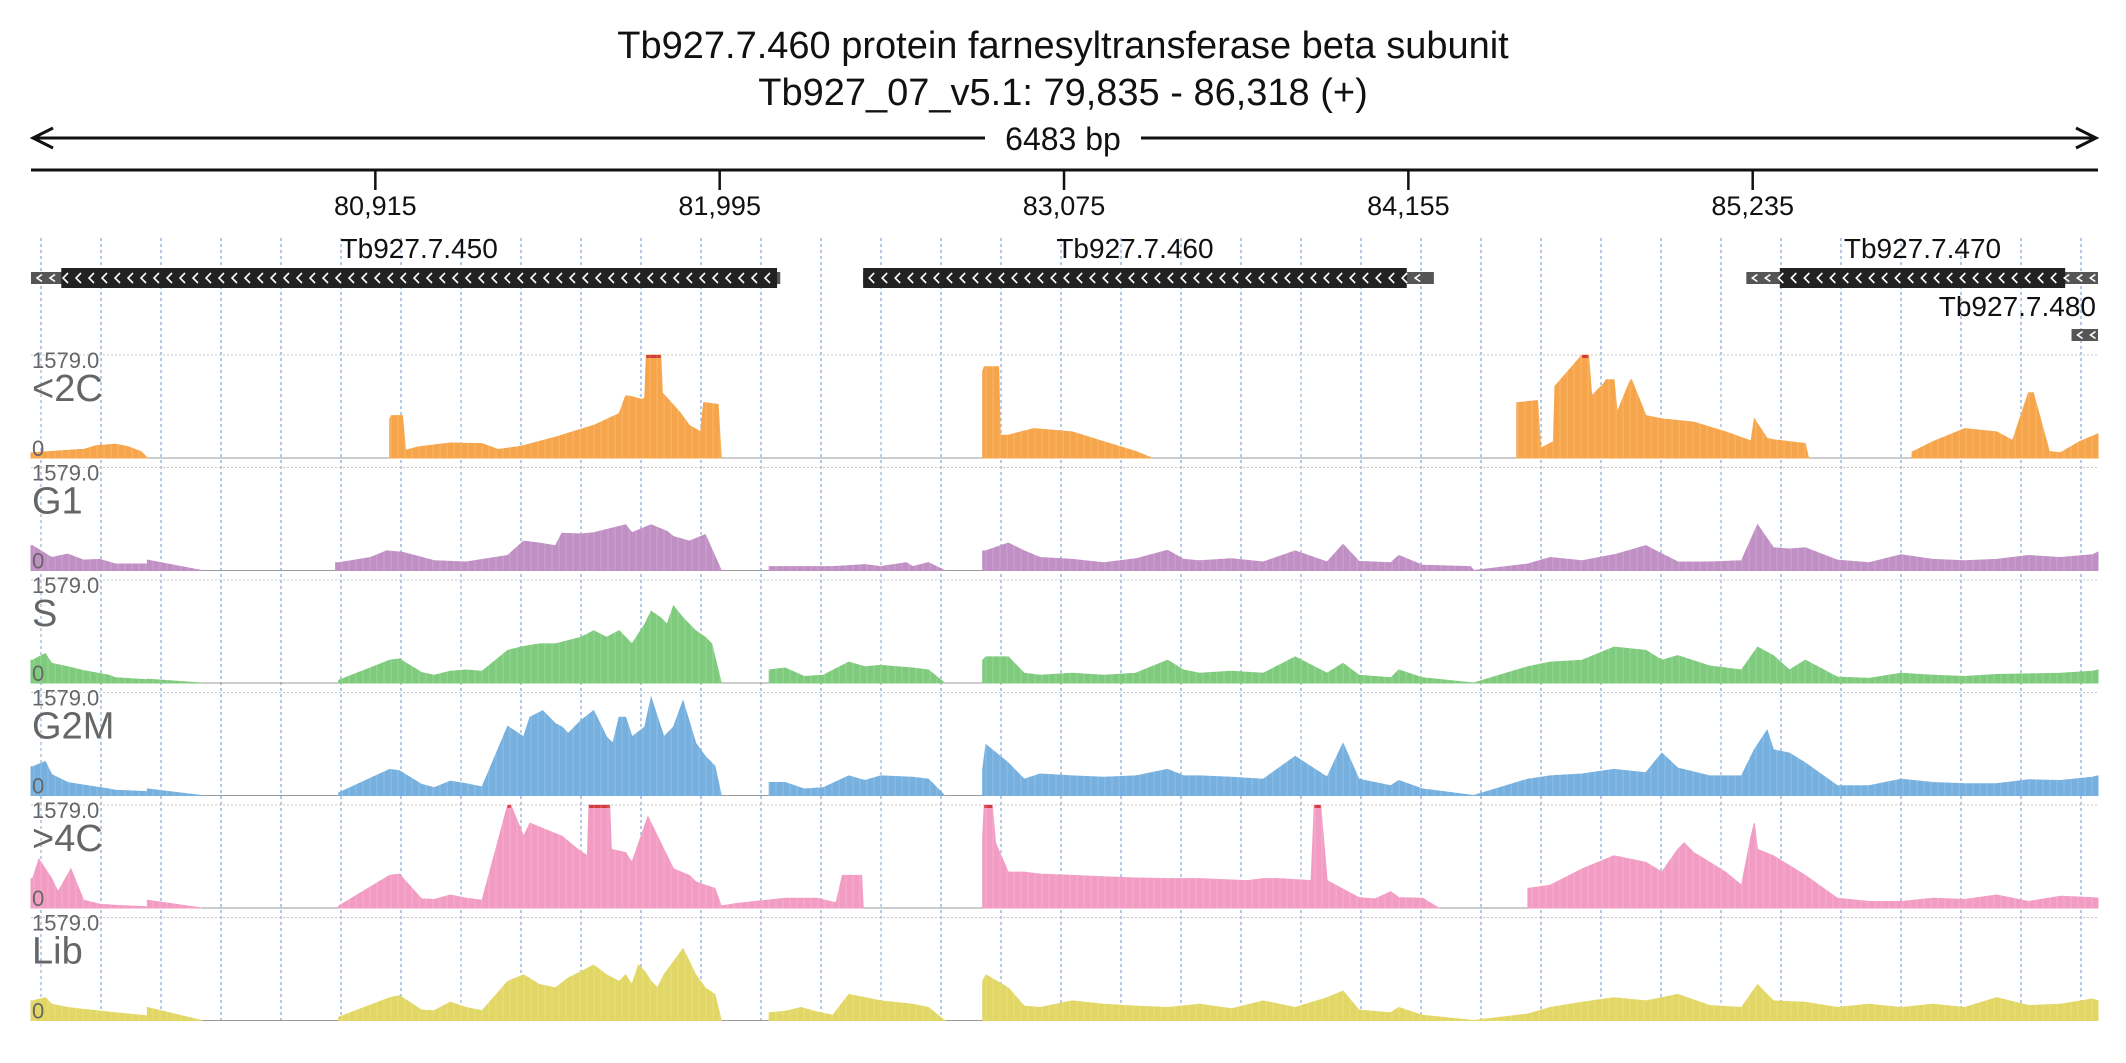  I want to click on gene-utr, so click(2084, 335).